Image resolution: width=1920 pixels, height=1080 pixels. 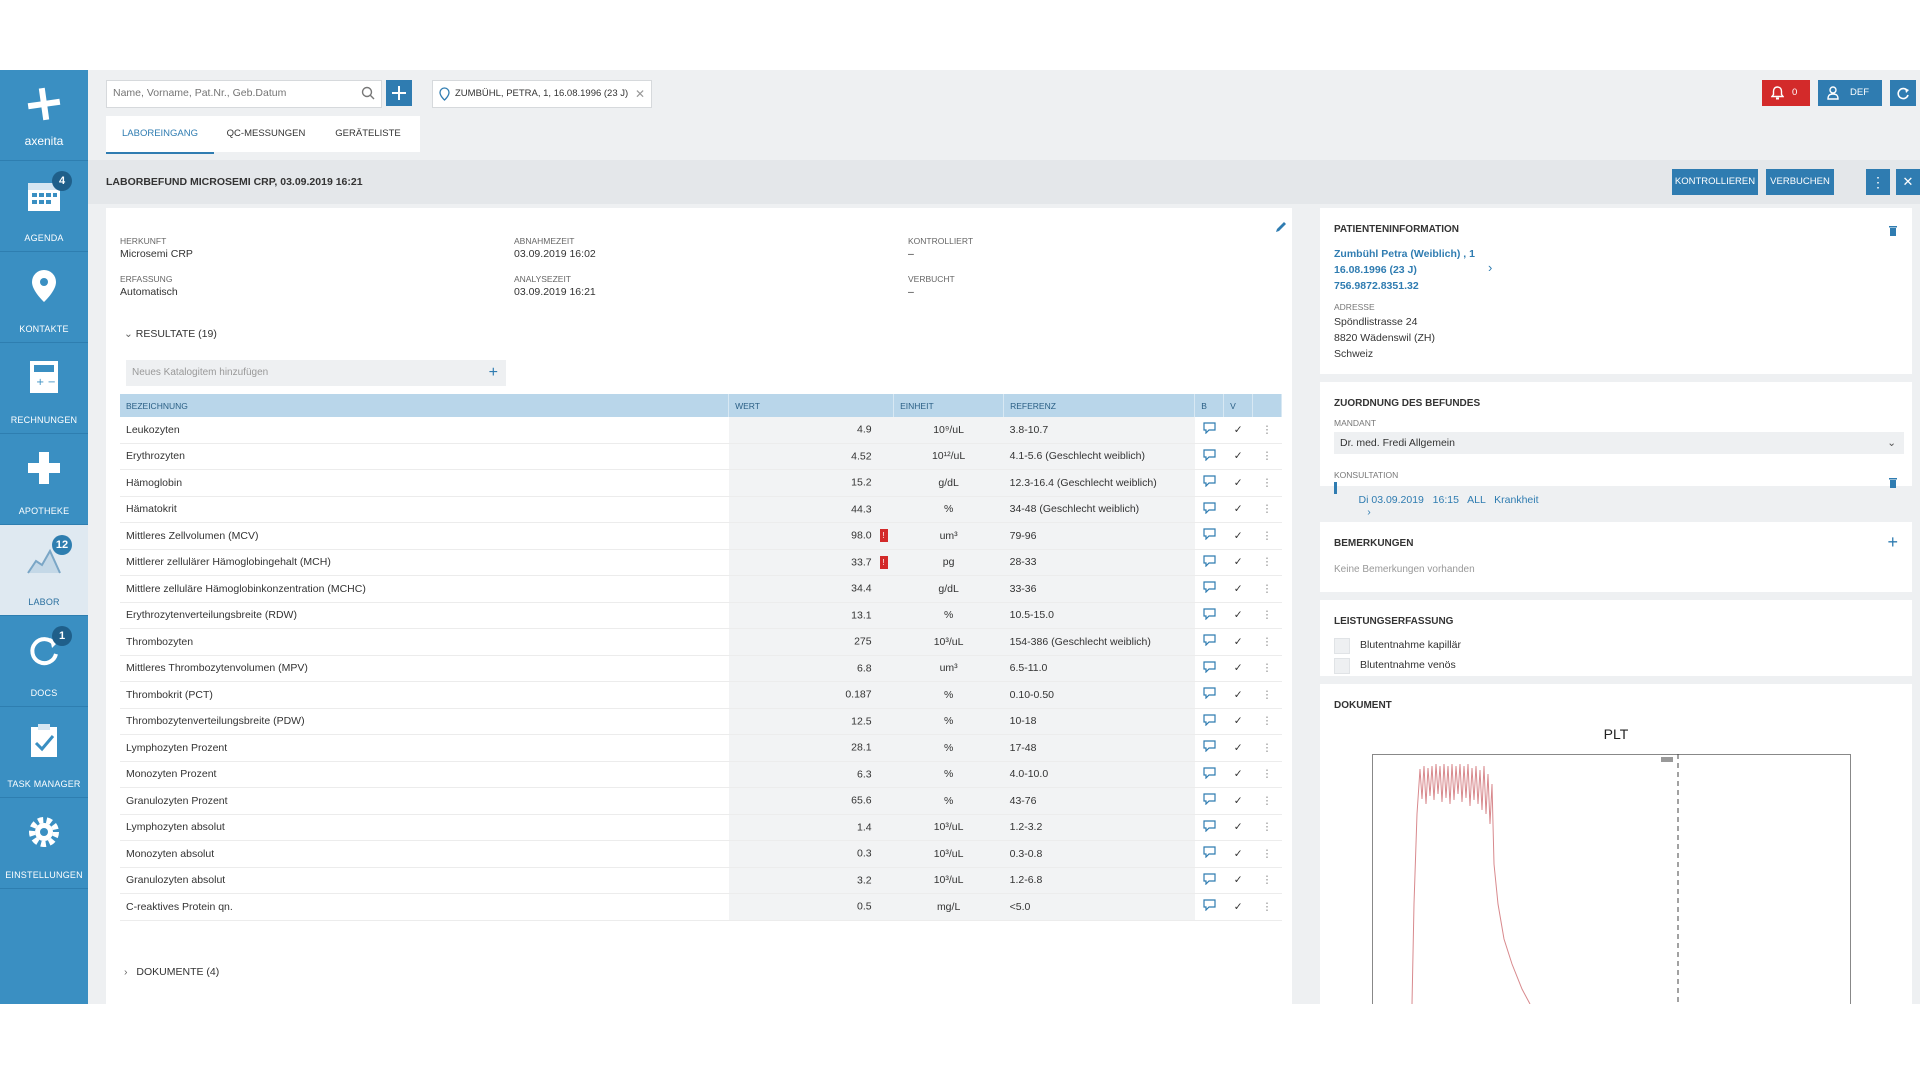 I want to click on axenita-logo: axenita, so click(x=44, y=115).